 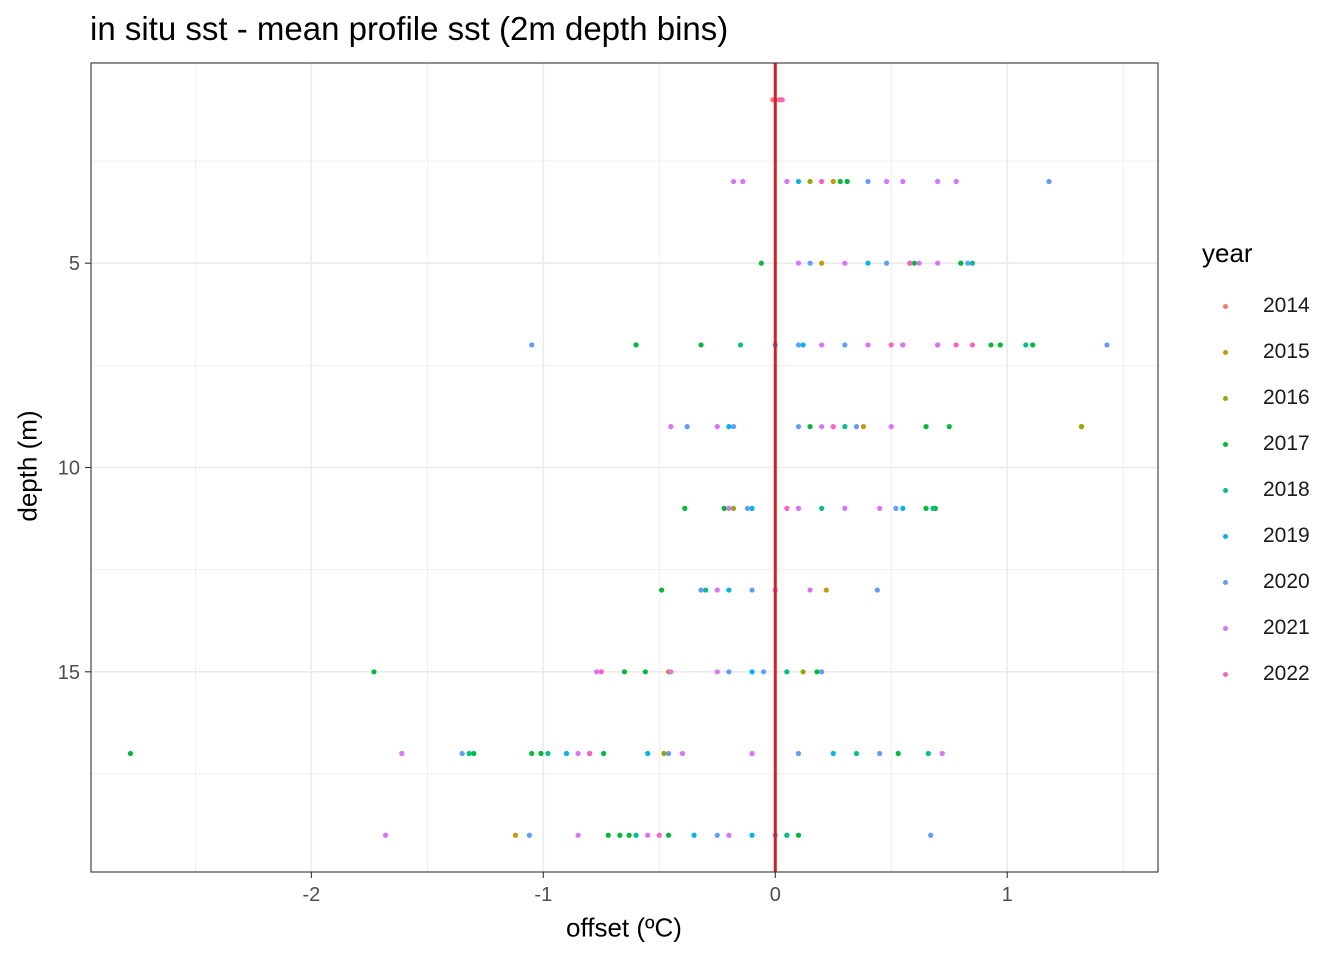 I want to click on legend-item: 2019, so click(x=1262, y=536).